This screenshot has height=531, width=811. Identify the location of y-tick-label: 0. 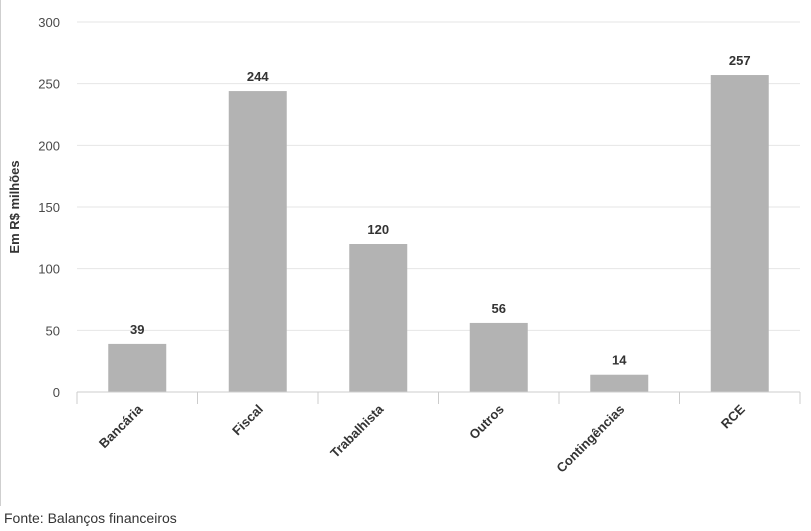
(56, 392).